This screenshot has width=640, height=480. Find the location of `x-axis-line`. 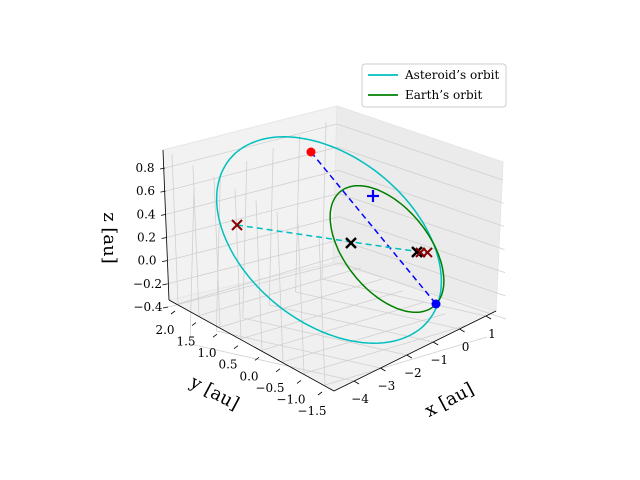

x-axis-line is located at coordinates (415, 351).